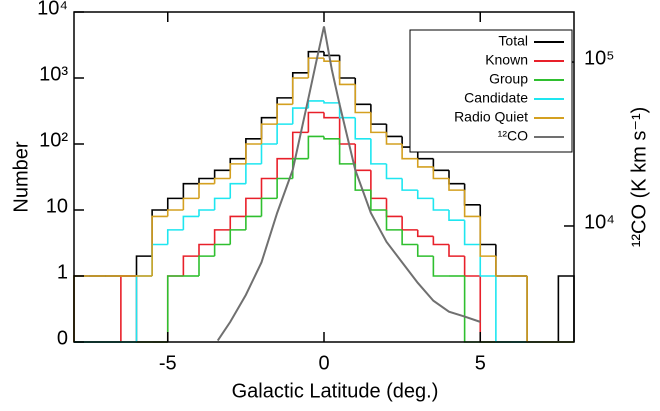 The height and width of the screenshot is (411, 660). I want to click on y2-tick-label: 10⁴, so click(599, 222).